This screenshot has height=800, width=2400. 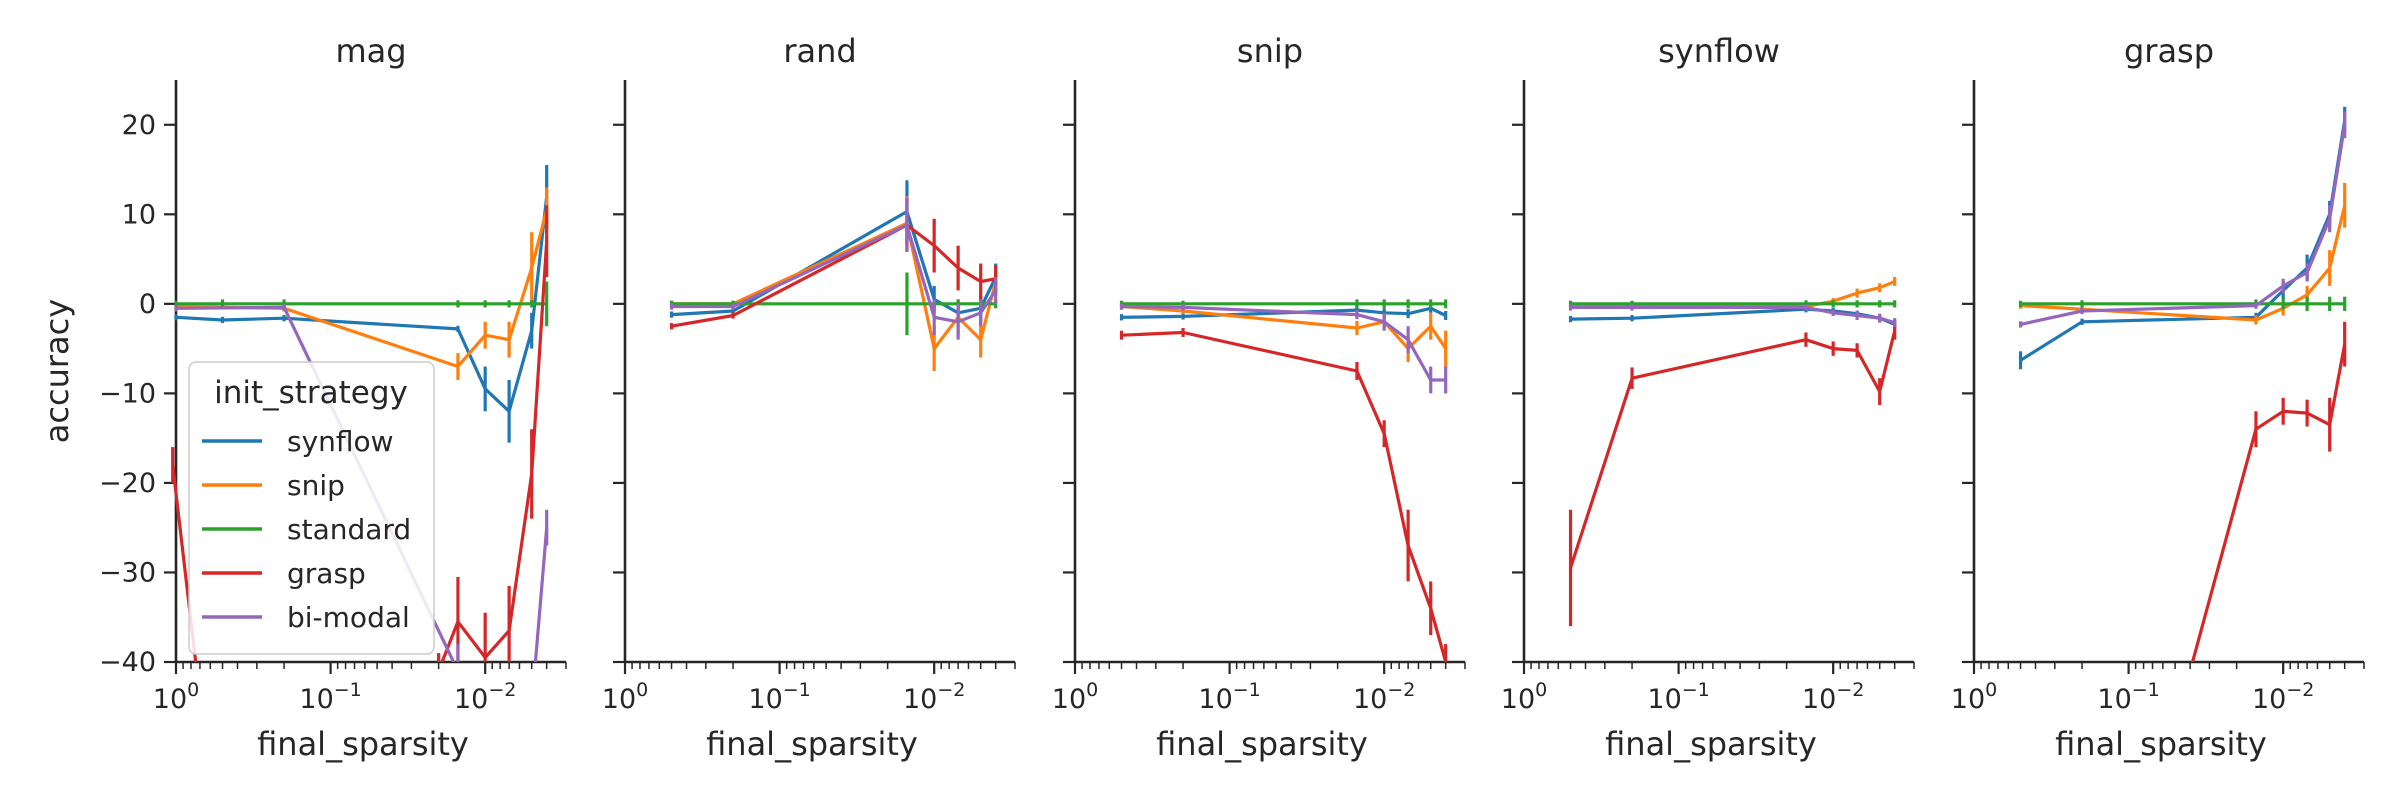 What do you see at coordinates (1719, 51) in the screenshot?
I see `panel-title: synflow` at bounding box center [1719, 51].